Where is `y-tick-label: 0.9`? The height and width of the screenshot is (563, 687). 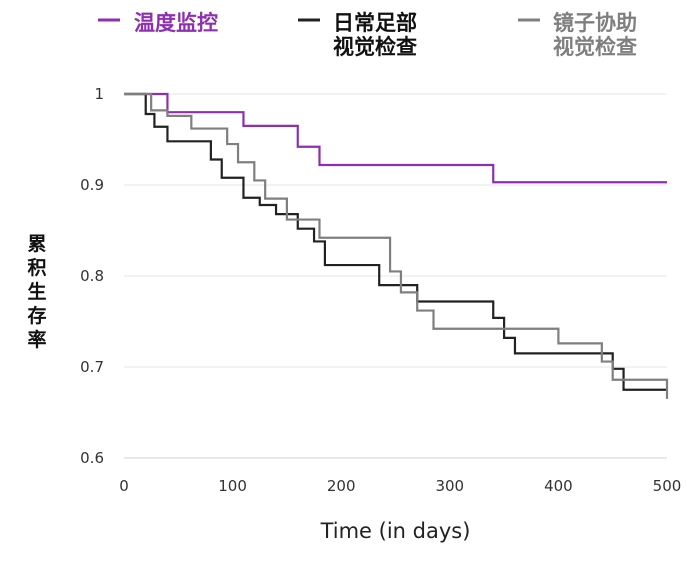
y-tick-label: 0.9 is located at coordinates (92, 185).